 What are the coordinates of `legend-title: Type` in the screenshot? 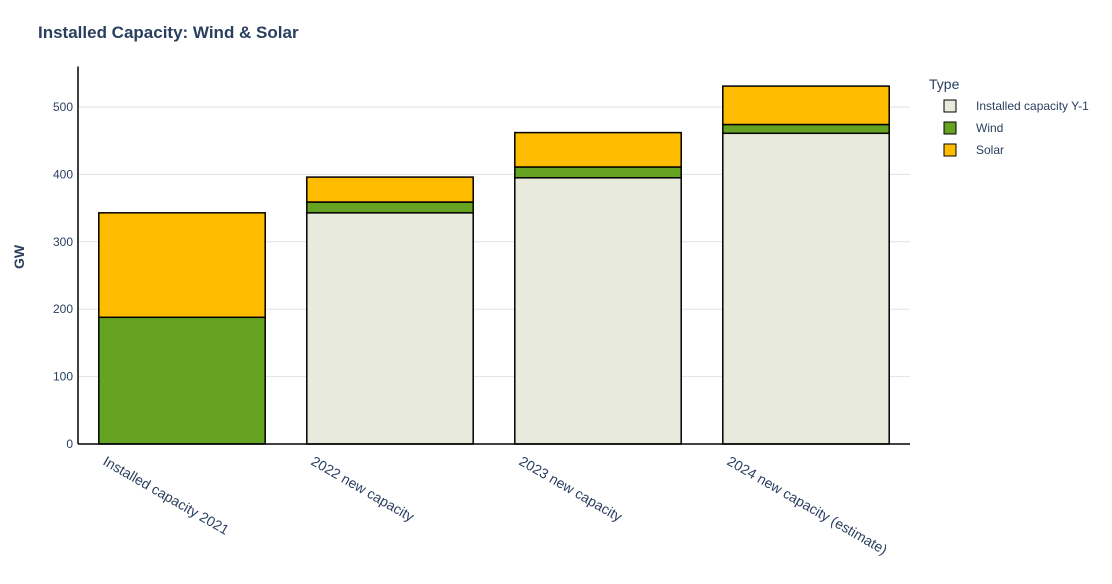 It's located at (944, 84).